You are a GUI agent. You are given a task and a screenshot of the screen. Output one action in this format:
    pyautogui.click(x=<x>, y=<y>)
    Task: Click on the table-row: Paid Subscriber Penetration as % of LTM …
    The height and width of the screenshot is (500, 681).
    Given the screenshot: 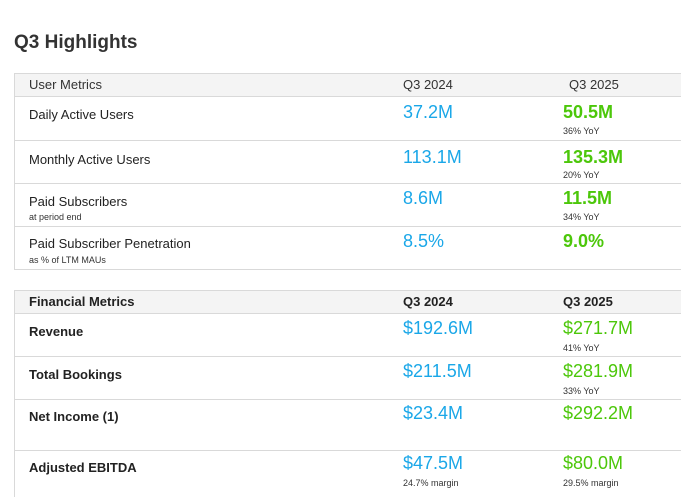 What is the action you would take?
    pyautogui.click(x=348, y=248)
    